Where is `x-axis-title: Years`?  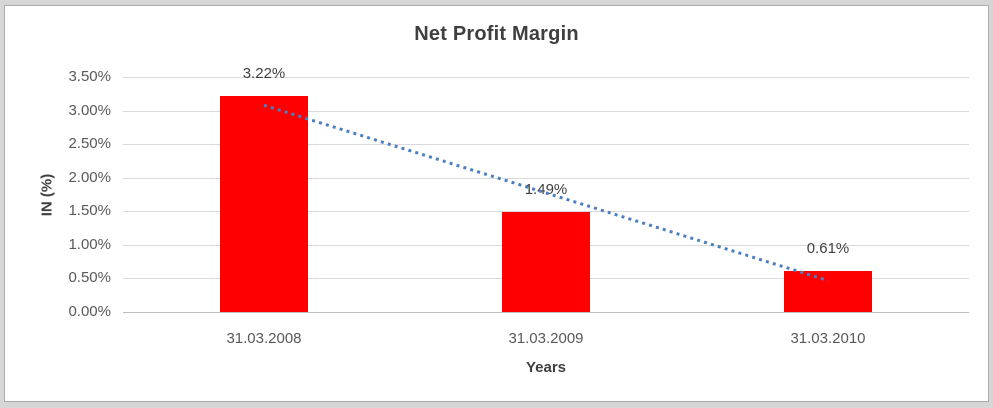
x-axis-title: Years is located at coordinates (546, 367).